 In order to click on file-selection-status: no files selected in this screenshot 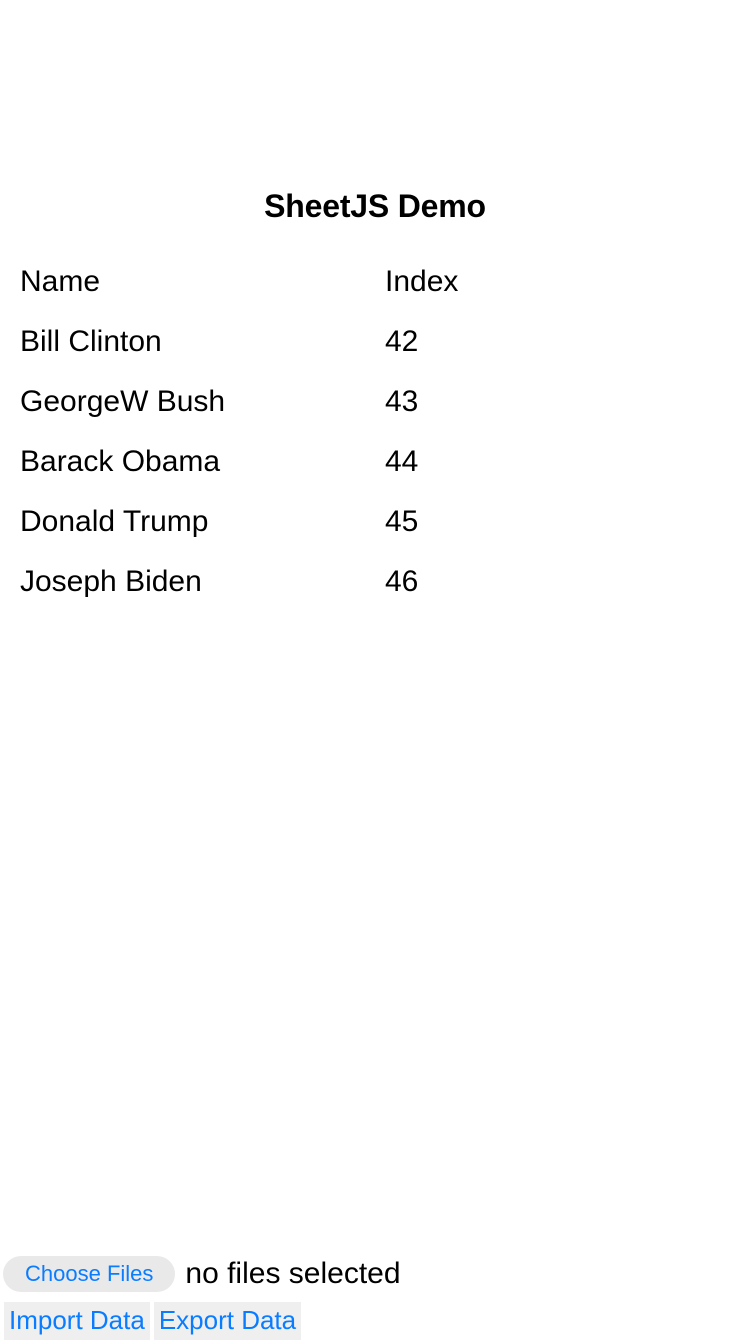, I will do `click(293, 1273)`.